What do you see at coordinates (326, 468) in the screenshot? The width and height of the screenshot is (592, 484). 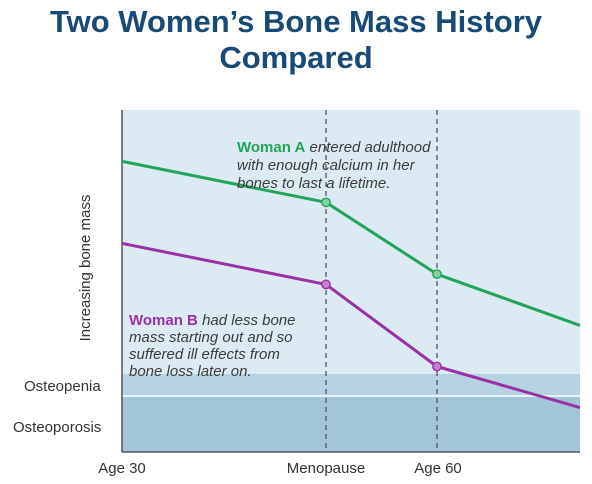 I see `x-tick-label-menopause: Menopause` at bounding box center [326, 468].